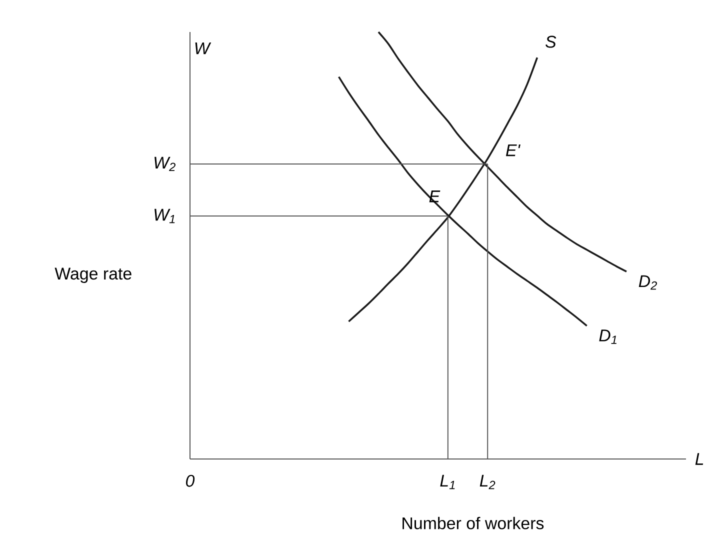 The image size is (706, 543). I want to click on x-tick-label: 0, so click(190, 480).